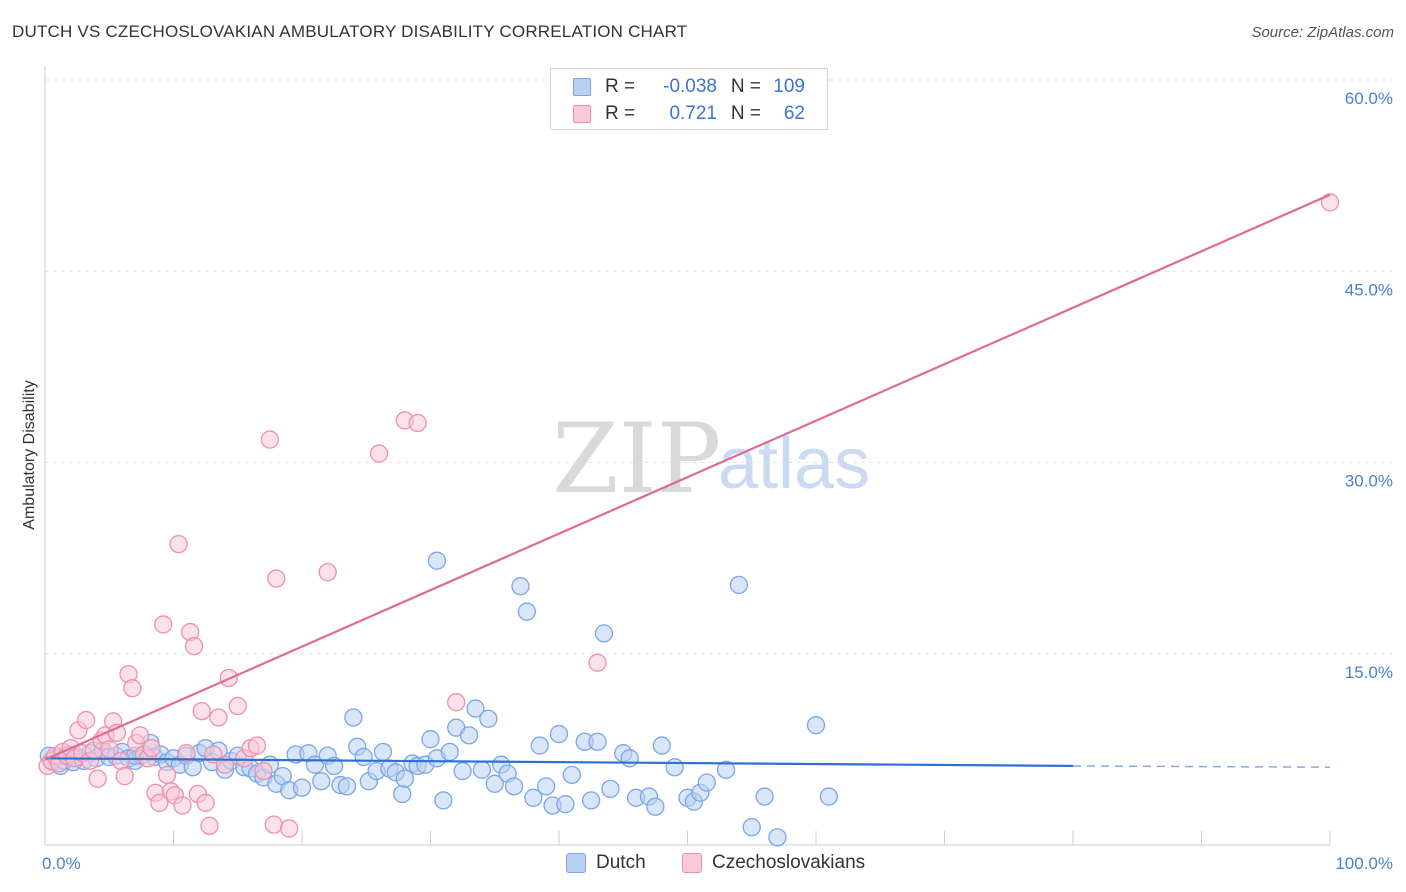  What do you see at coordinates (29, 454) in the screenshot?
I see `y-axis-label: Ambulatory Disability` at bounding box center [29, 454].